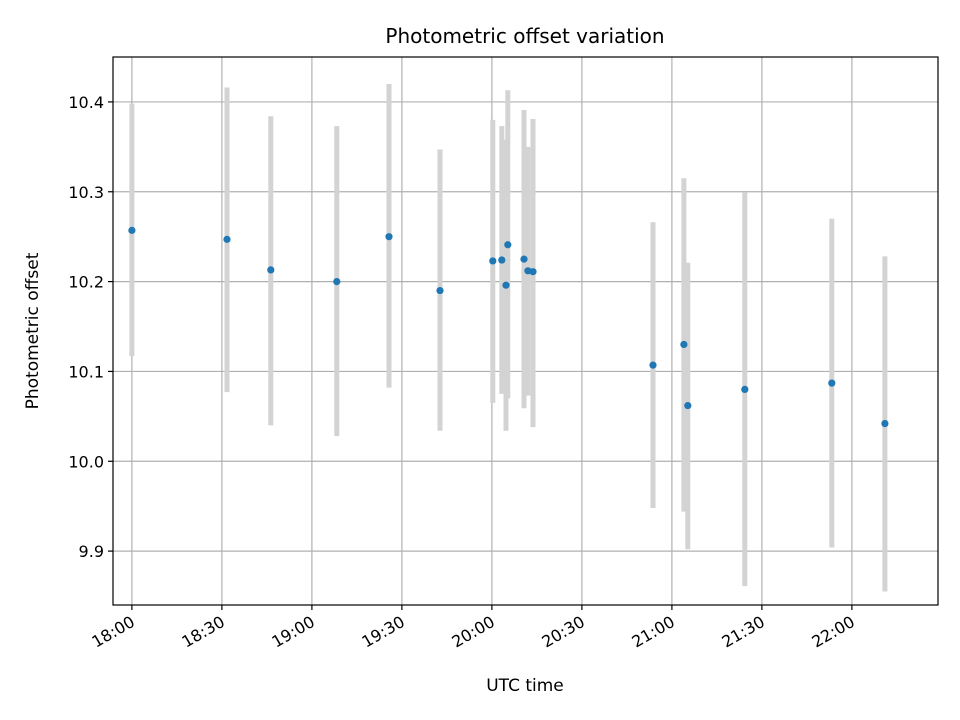 The height and width of the screenshot is (720, 960). Describe the element at coordinates (86, 282) in the screenshot. I see `y-tick-label: 10.2` at that location.